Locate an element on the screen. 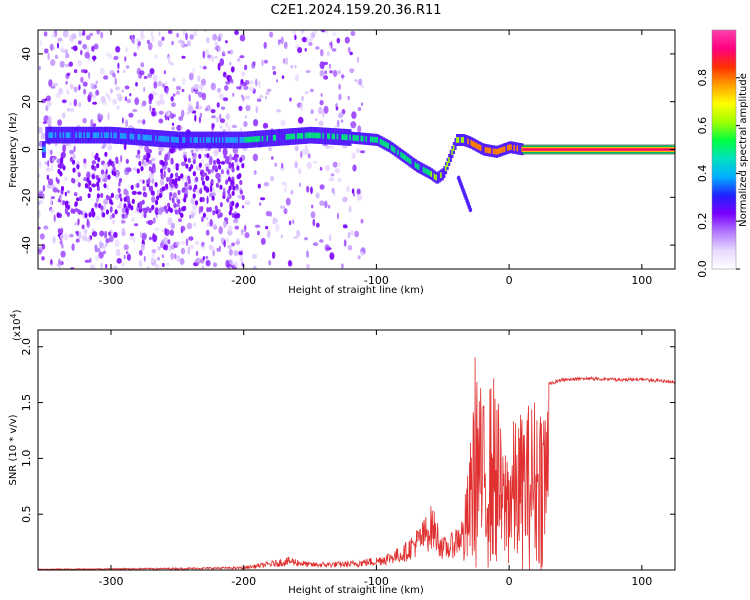 The width and height of the screenshot is (750, 600). colorbar-tick-label: 0.8 is located at coordinates (702, 78).